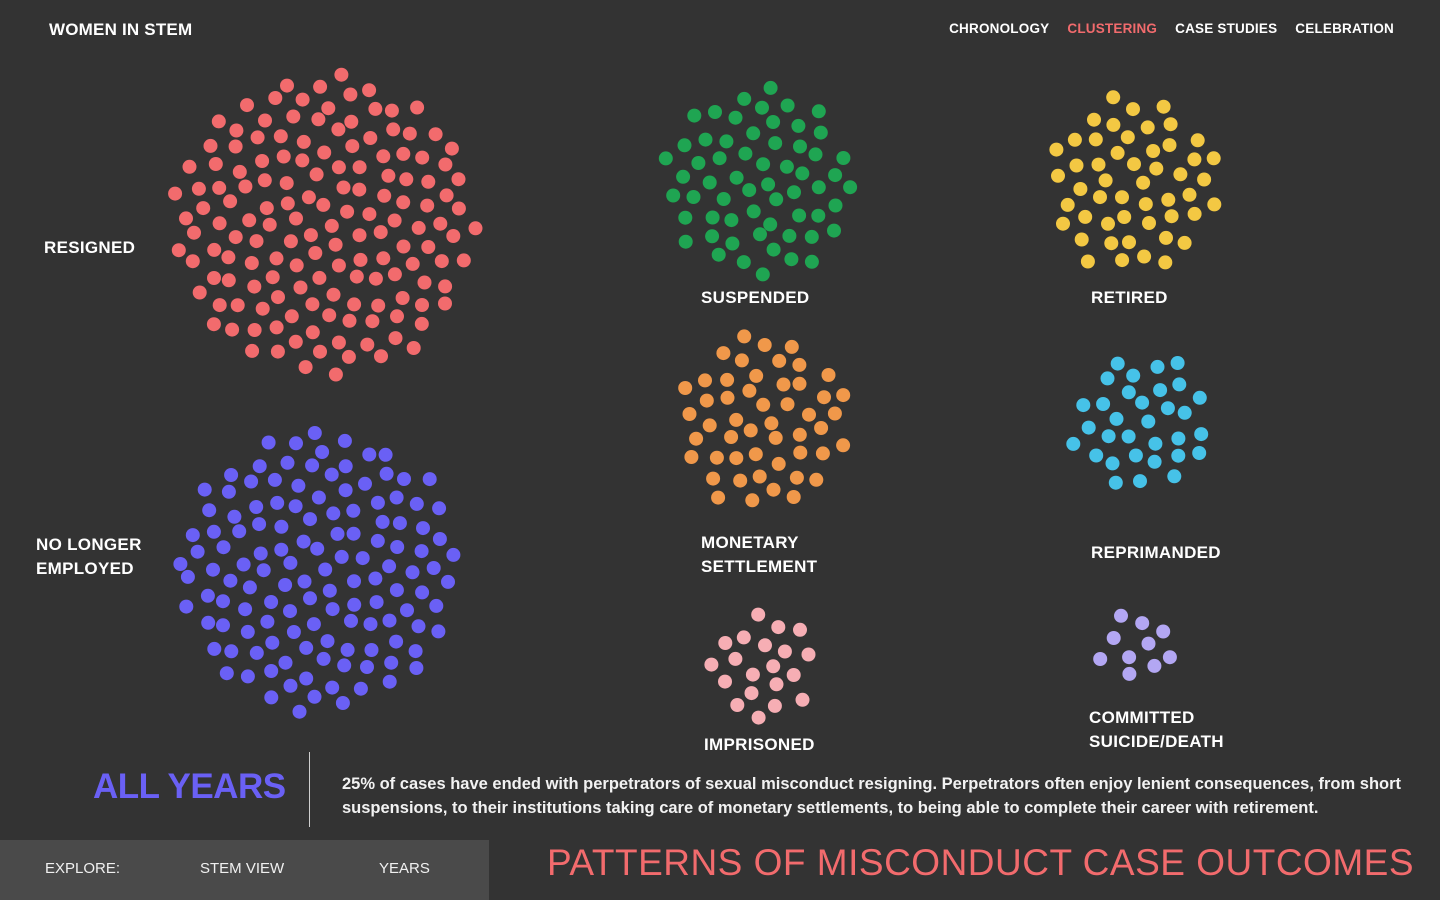  I want to click on site-brand: WOMEN IN STEM, so click(121, 29).